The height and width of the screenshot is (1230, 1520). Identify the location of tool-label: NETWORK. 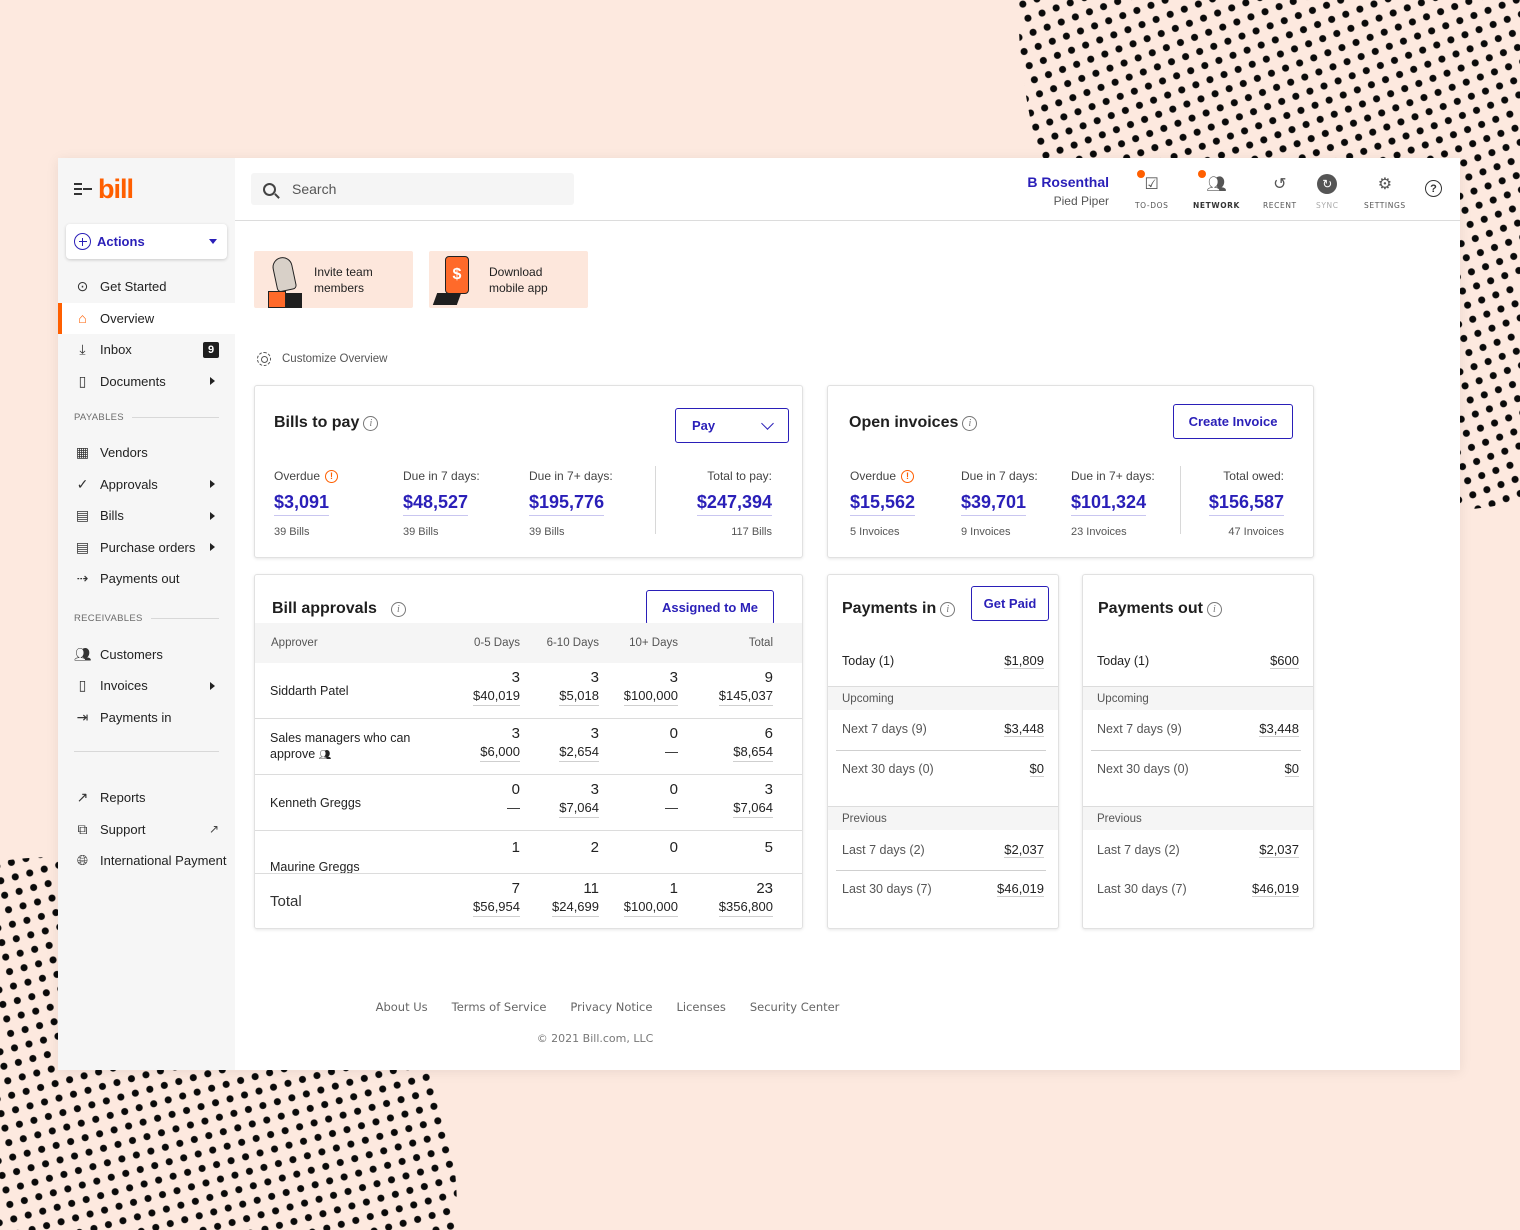
(1216, 205).